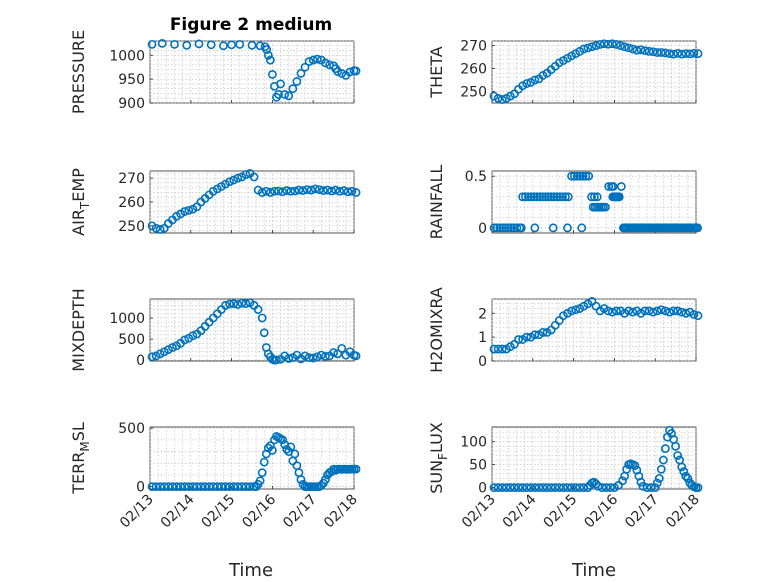 This screenshot has height=583, width=778. Describe the element at coordinates (127, 56) in the screenshot. I see `y-tick-label: 1000` at that location.